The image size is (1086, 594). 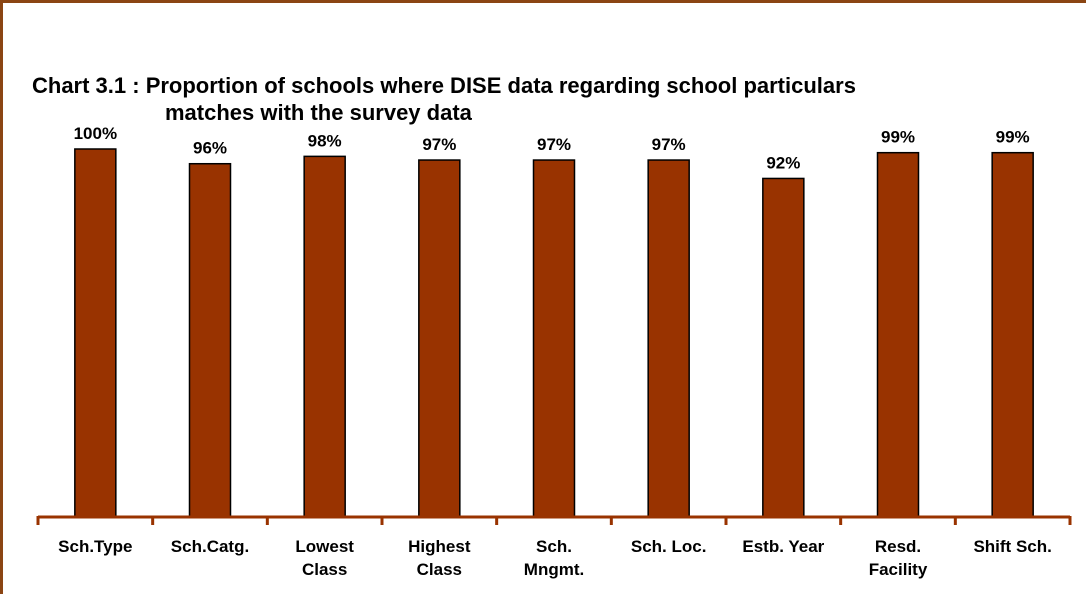 I want to click on x-tick-label-1: Sch.Catg., so click(x=210, y=546).